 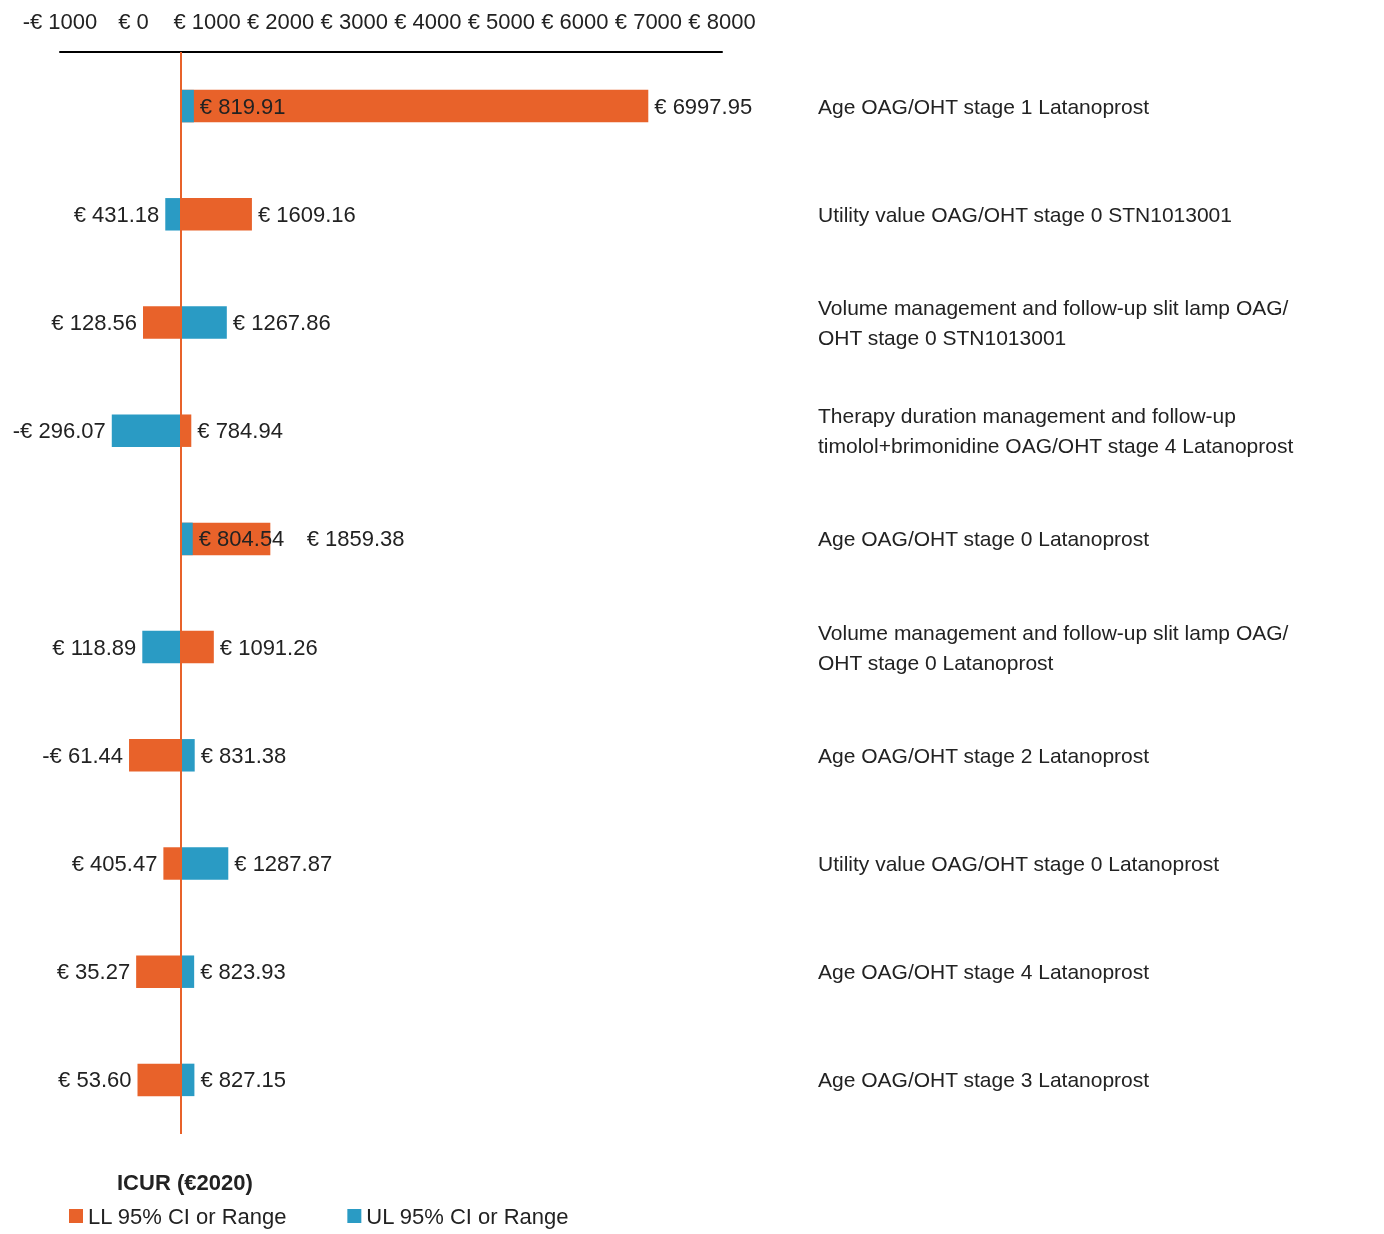 I want to click on data-label: € 1091.26, so click(x=268, y=647).